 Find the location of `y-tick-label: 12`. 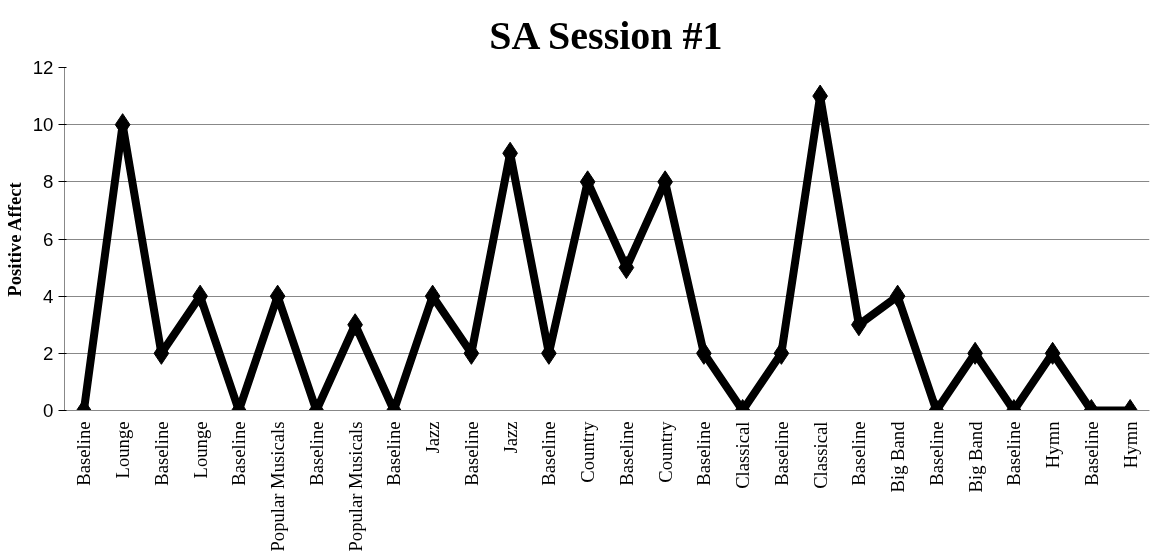

y-tick-label: 12 is located at coordinates (43, 67).